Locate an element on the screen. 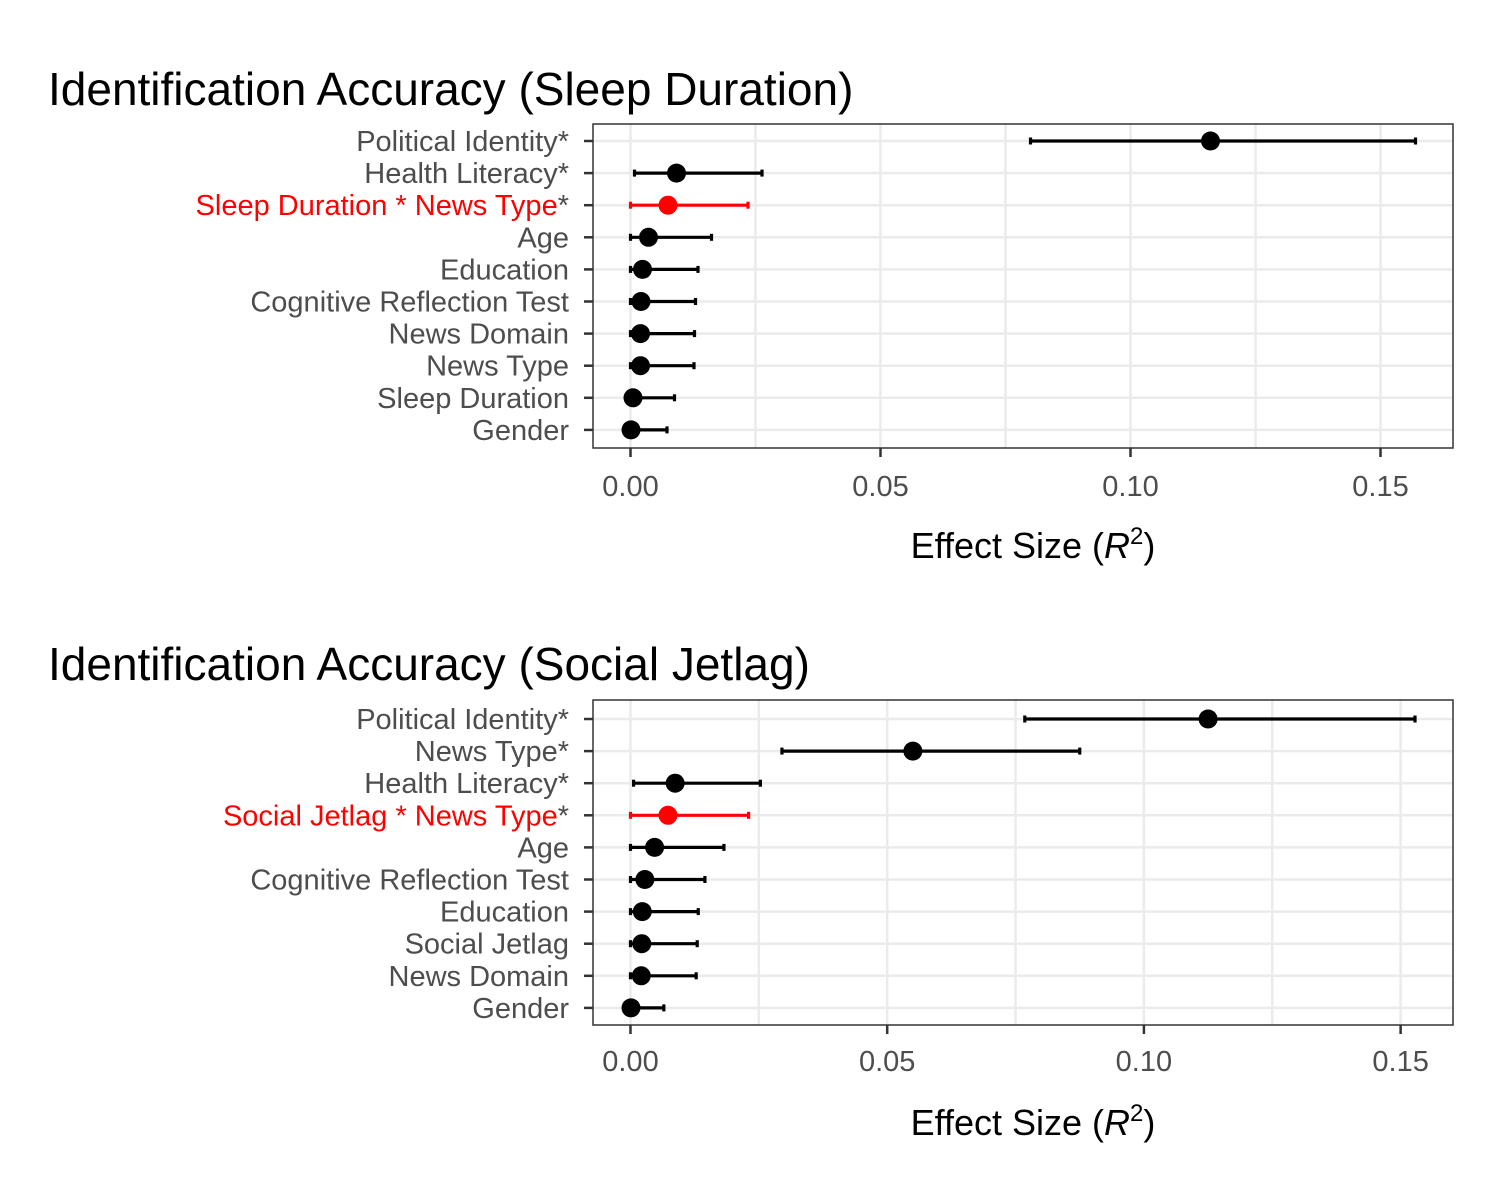 The height and width of the screenshot is (1200, 1500). category-name: Sleep Duration is located at coordinates (473, 399).